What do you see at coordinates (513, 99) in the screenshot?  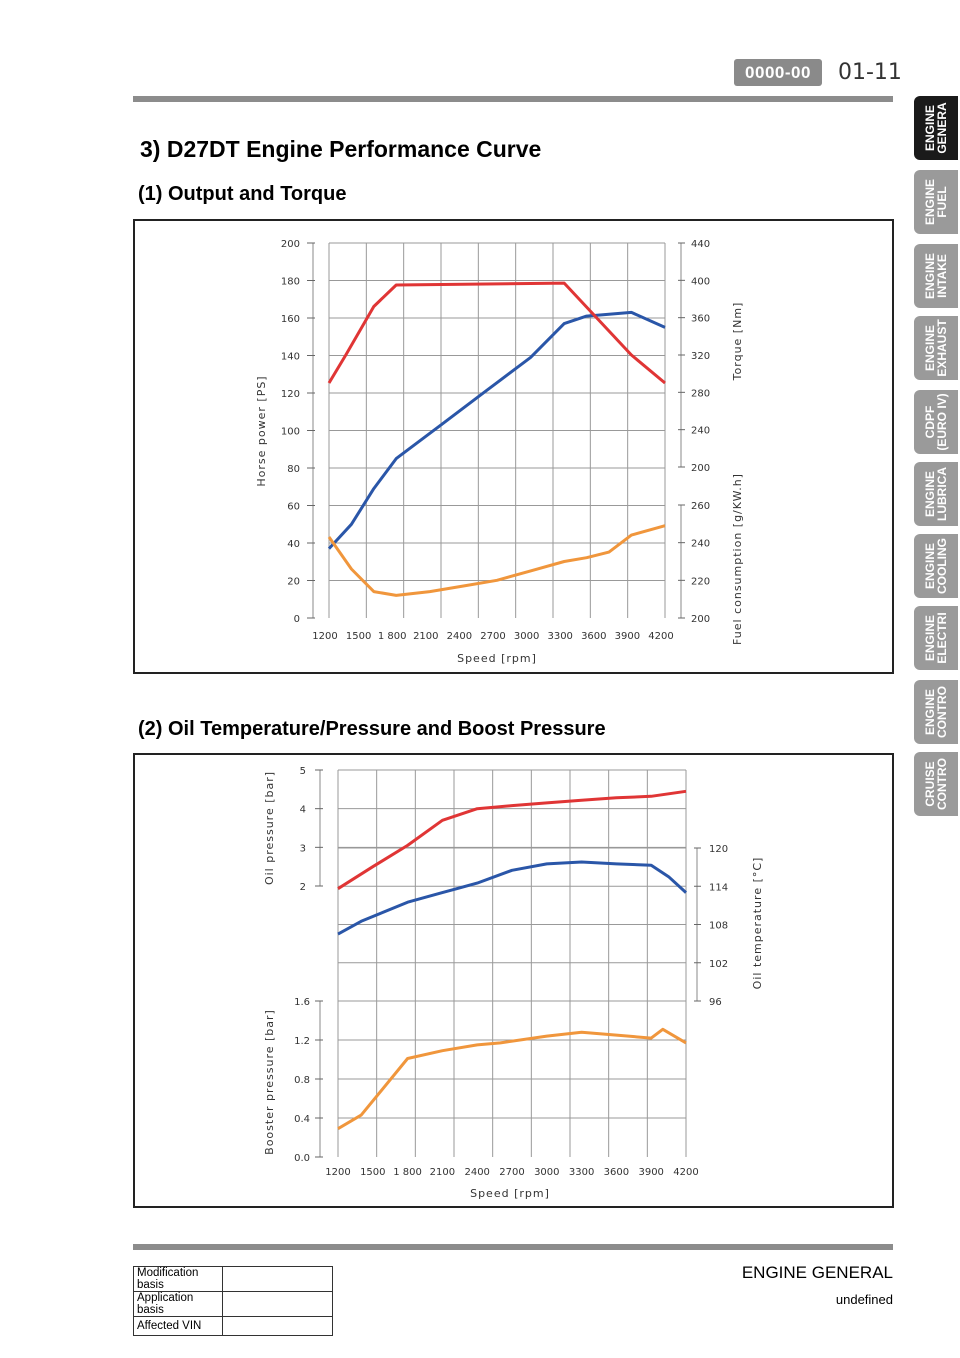 I see `header-divider` at bounding box center [513, 99].